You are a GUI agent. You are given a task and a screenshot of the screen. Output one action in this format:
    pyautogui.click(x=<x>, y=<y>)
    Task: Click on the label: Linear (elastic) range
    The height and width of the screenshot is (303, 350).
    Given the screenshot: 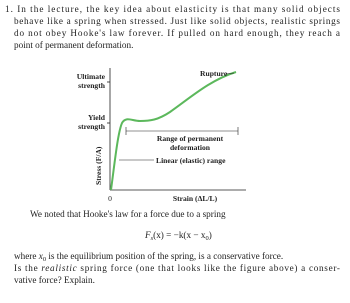 What is the action you would take?
    pyautogui.click(x=191, y=160)
    